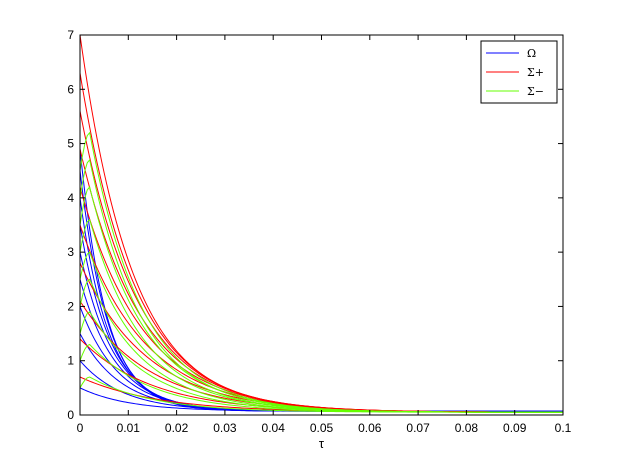  Describe the element at coordinates (535, 91) in the screenshot. I see `legend-label: Σ−` at that location.